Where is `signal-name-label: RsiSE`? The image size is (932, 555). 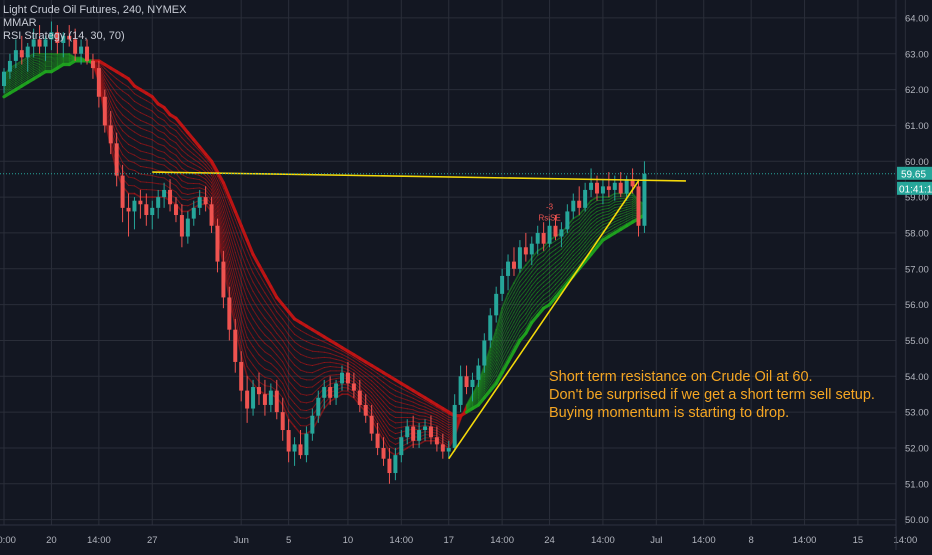 signal-name-label: RsiSE is located at coordinates (549, 217).